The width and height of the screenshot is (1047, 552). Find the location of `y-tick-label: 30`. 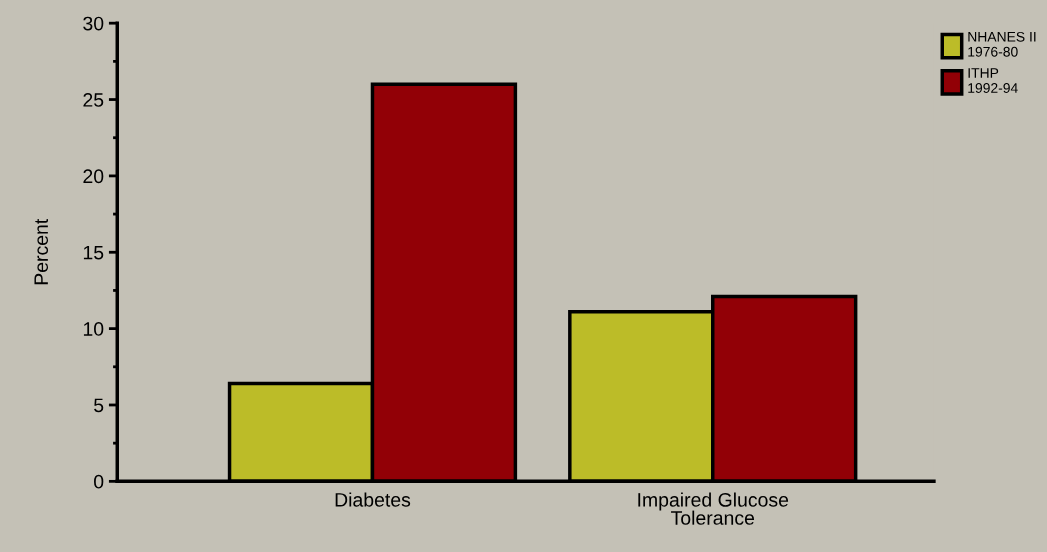

y-tick-label: 30 is located at coordinates (93, 23).